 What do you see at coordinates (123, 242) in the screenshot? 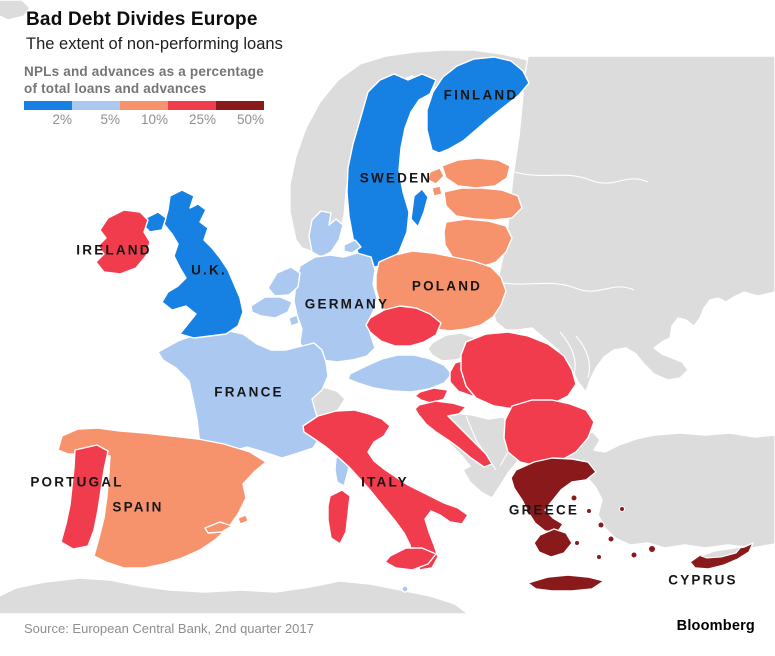
I see `country-ireland` at bounding box center [123, 242].